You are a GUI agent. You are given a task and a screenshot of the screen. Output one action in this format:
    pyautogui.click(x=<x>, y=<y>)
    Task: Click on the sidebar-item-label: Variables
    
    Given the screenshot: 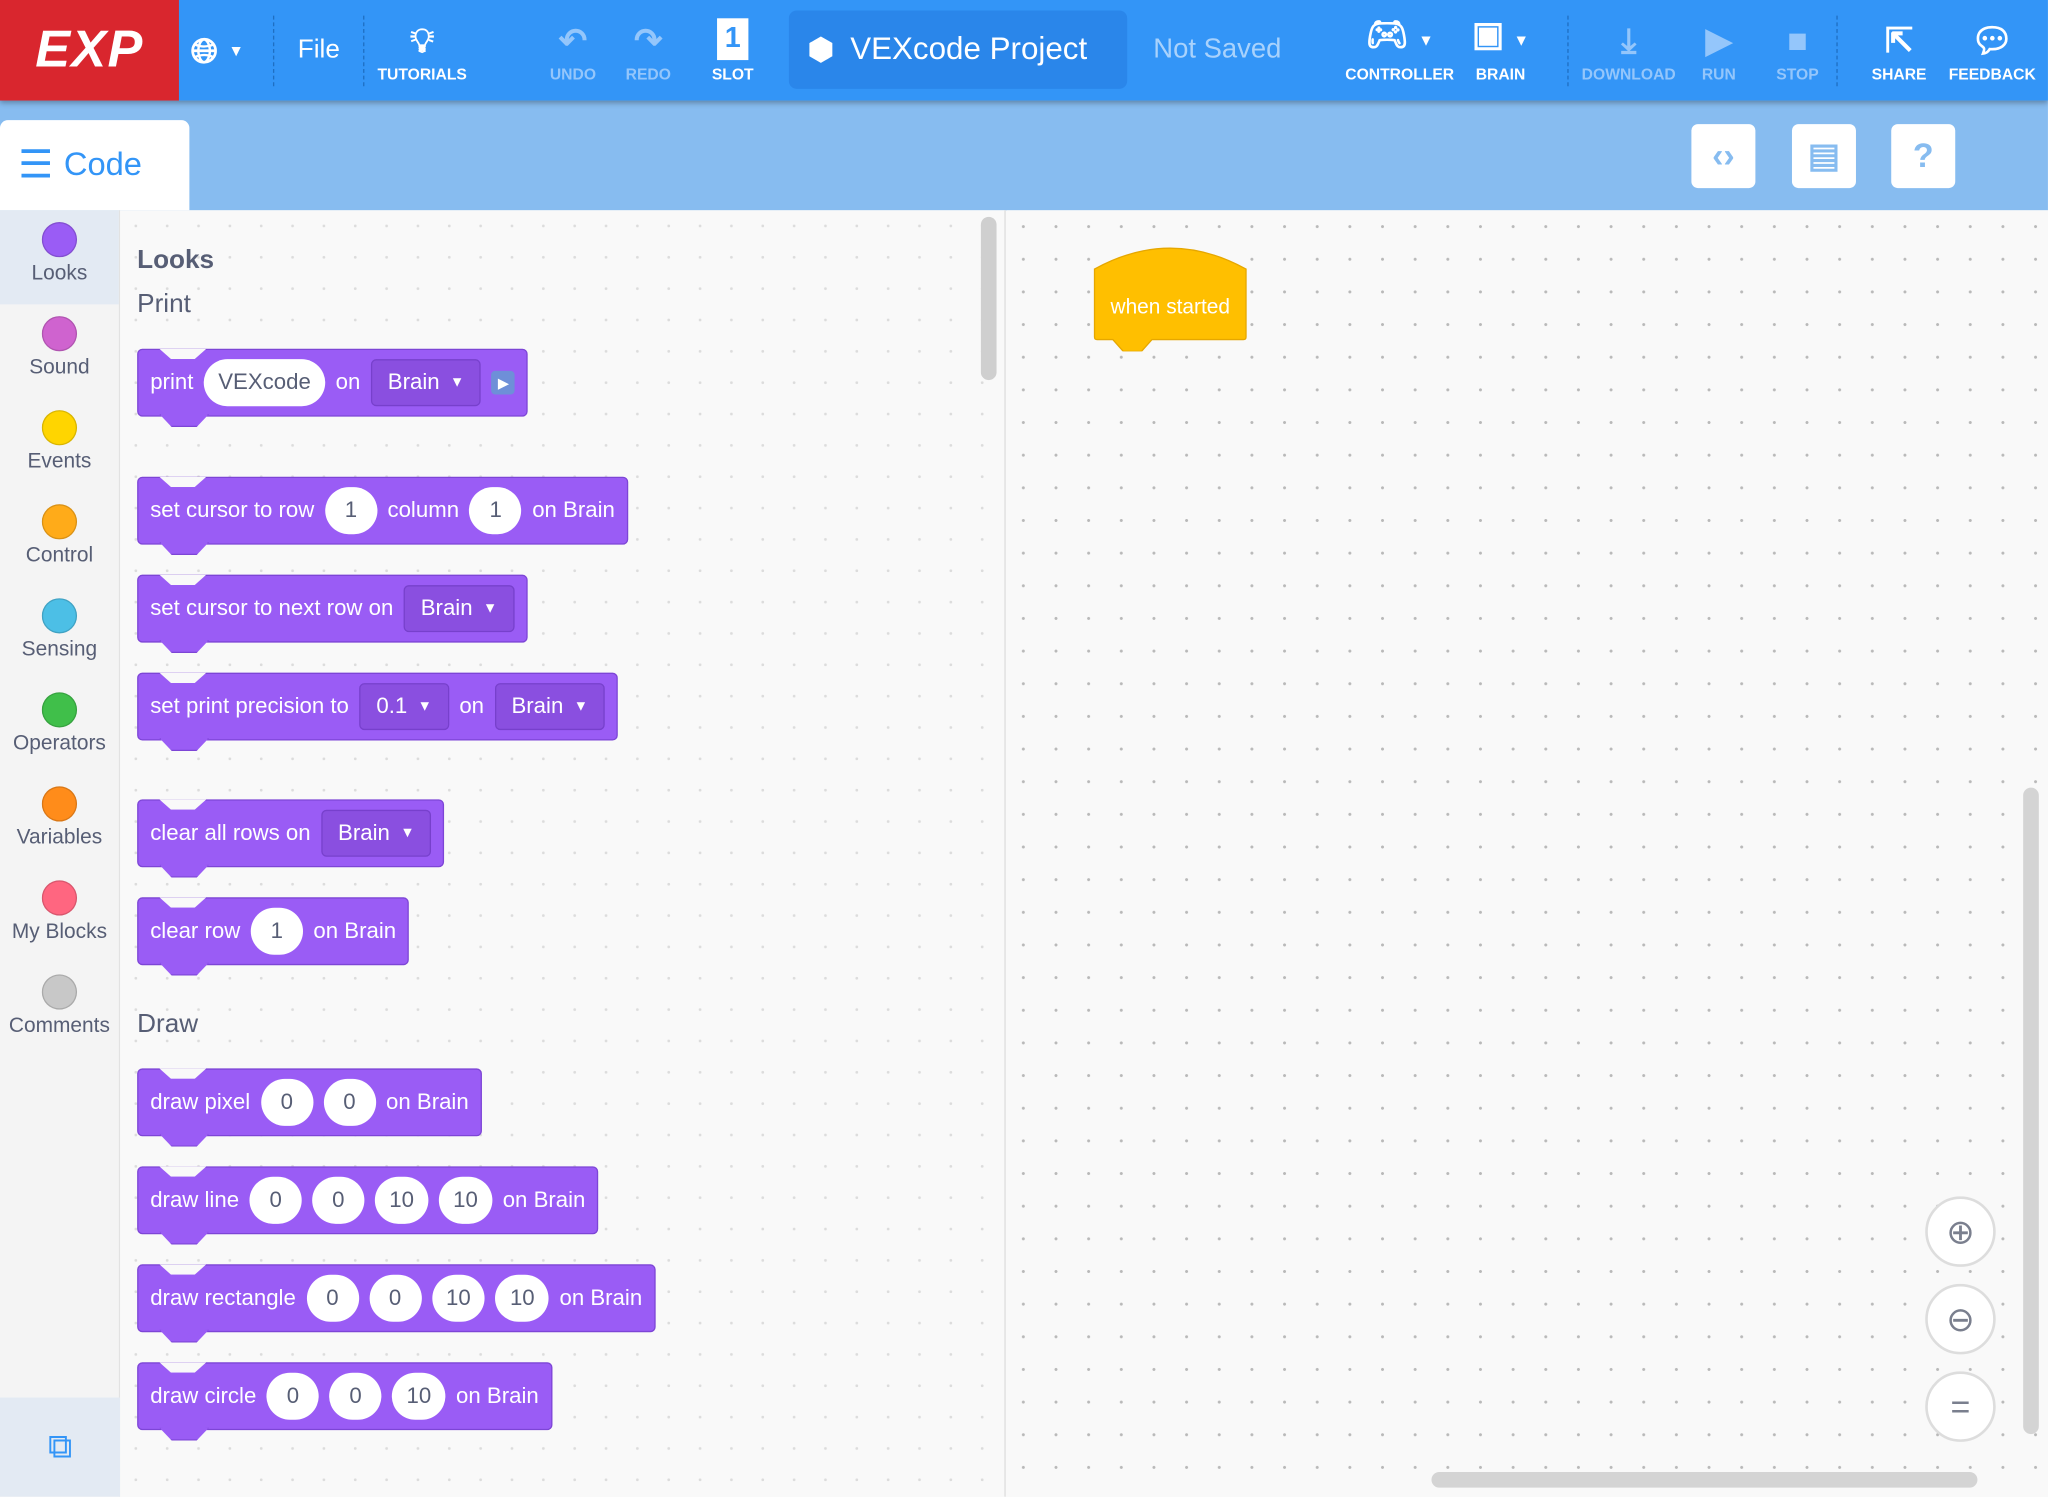 What is the action you would take?
    pyautogui.click(x=59, y=837)
    